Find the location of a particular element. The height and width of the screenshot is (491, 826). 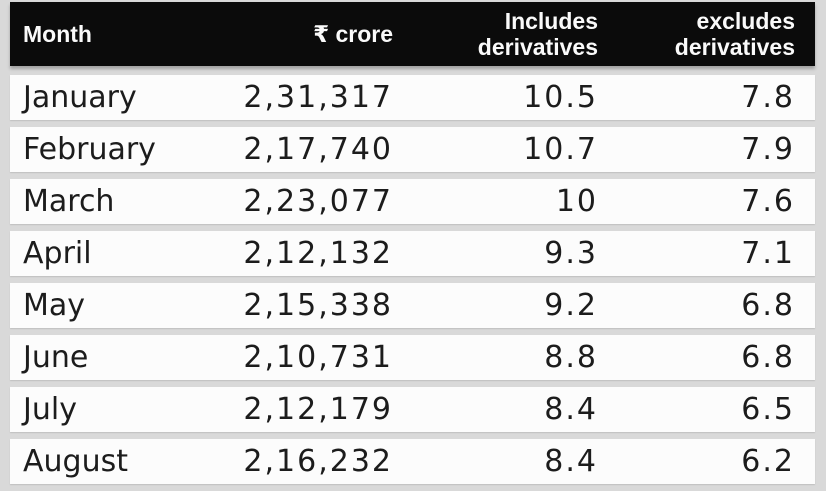

includes-cell: 10 is located at coordinates (576, 201).